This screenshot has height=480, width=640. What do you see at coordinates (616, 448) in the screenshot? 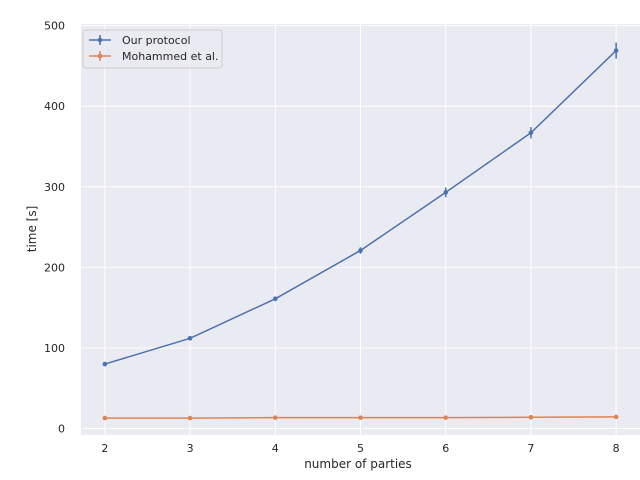
I see `x-tick-label: 8` at bounding box center [616, 448].